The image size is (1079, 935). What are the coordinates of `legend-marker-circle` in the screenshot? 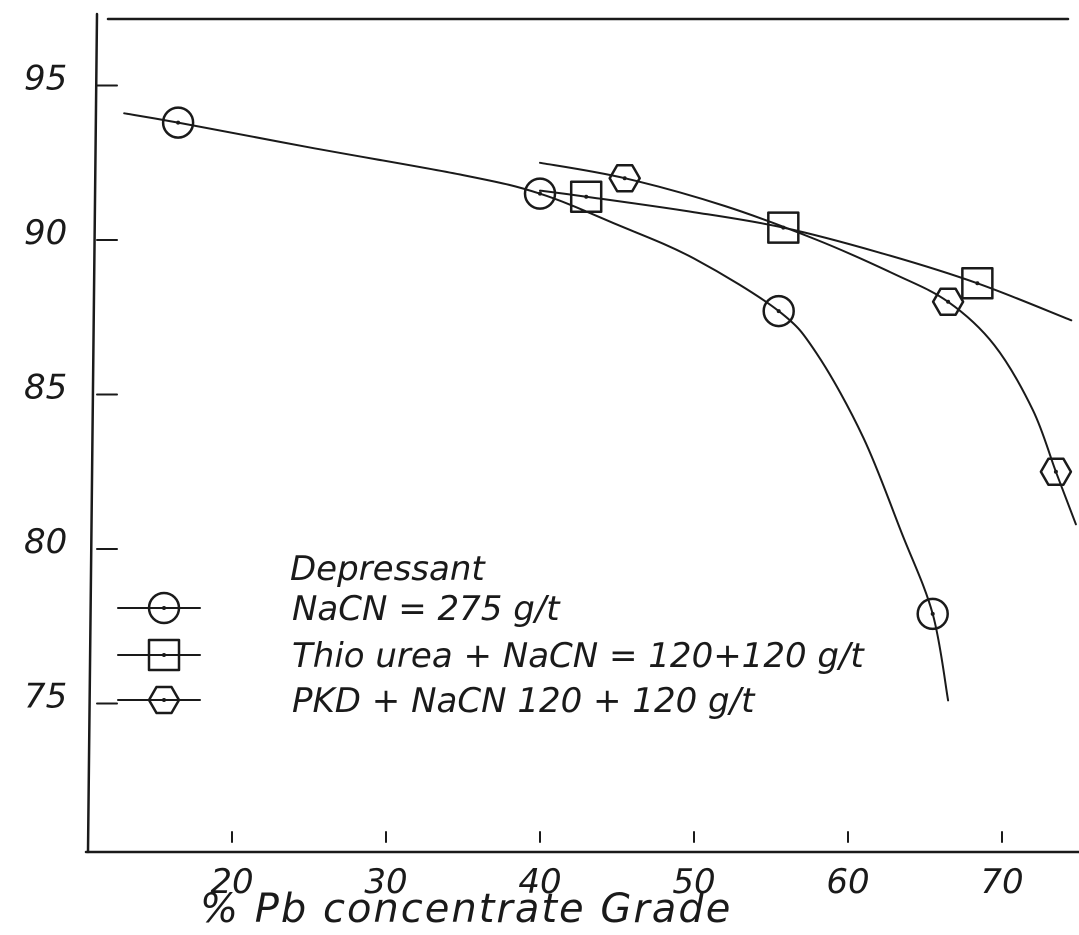 It's located at (164, 608).